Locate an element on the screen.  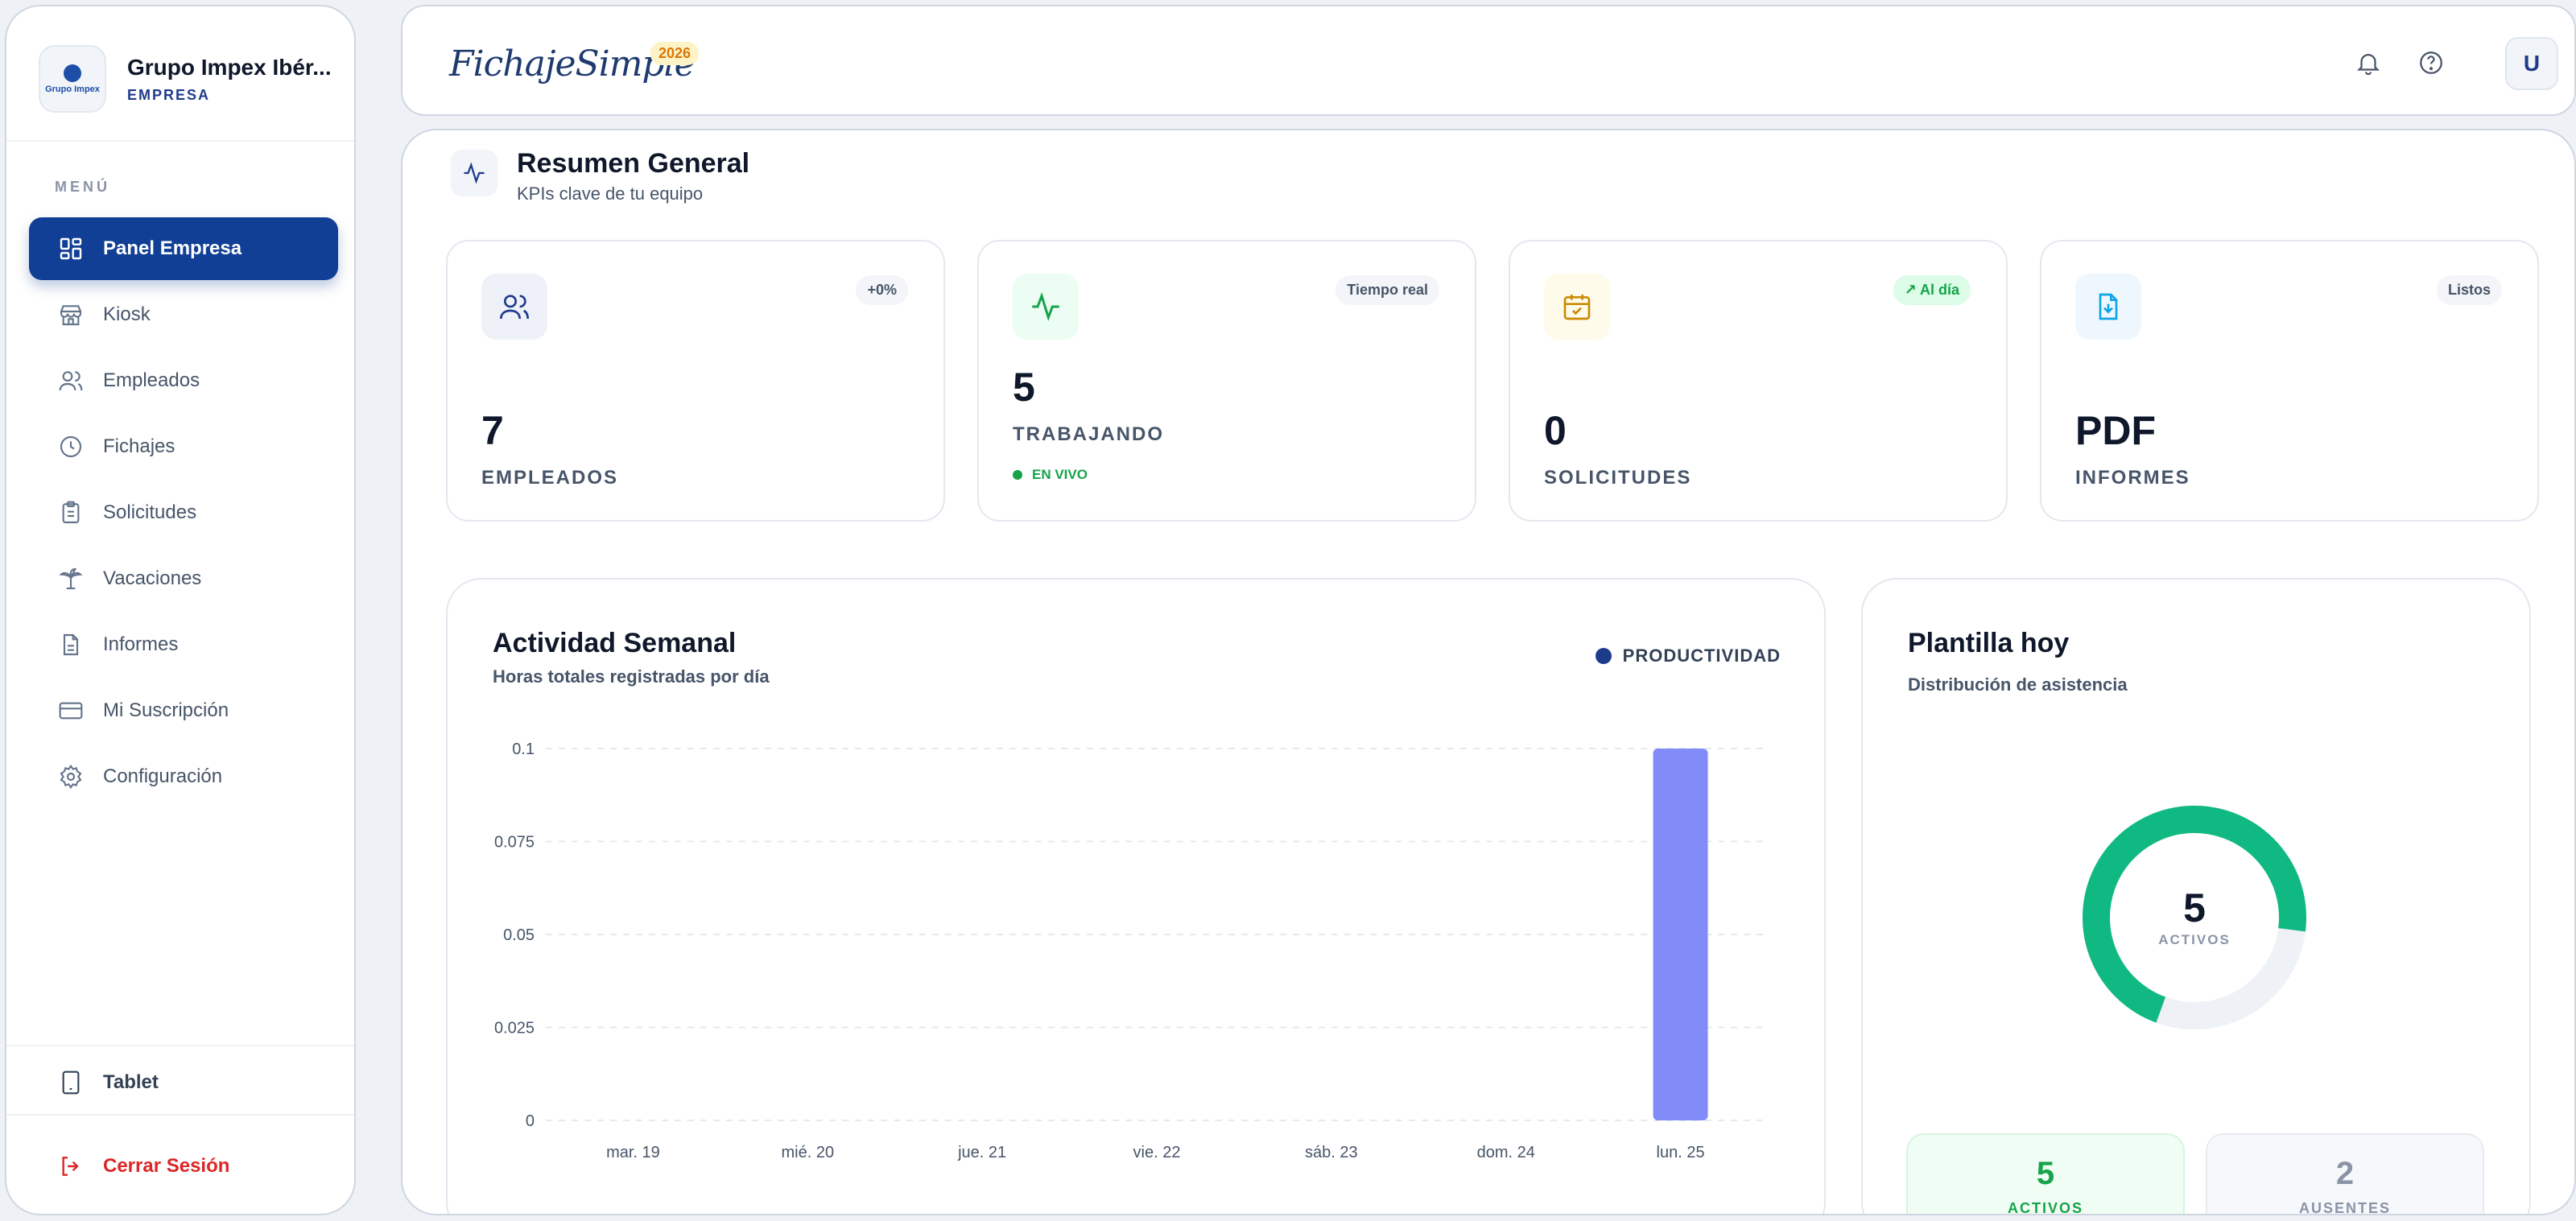
kpi-badge: +0% is located at coordinates (882, 290).